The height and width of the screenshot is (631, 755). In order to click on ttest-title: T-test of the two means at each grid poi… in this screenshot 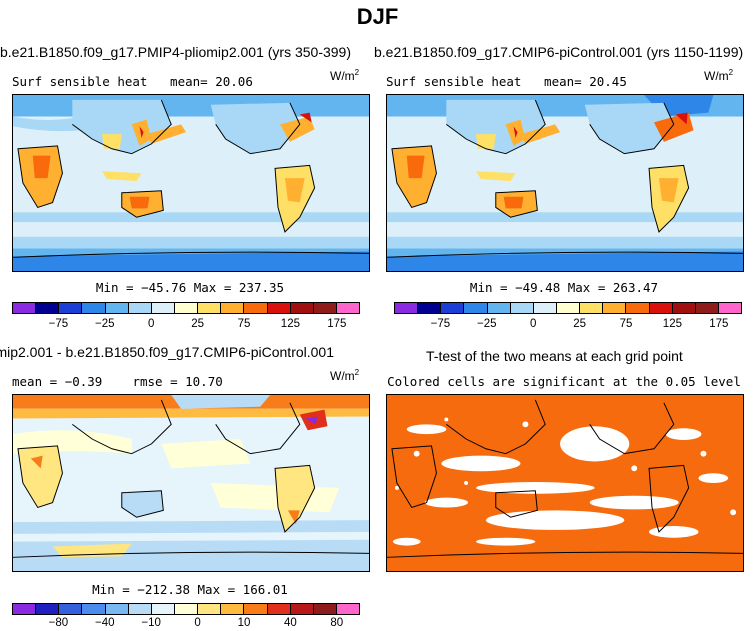, I will do `click(554, 356)`.